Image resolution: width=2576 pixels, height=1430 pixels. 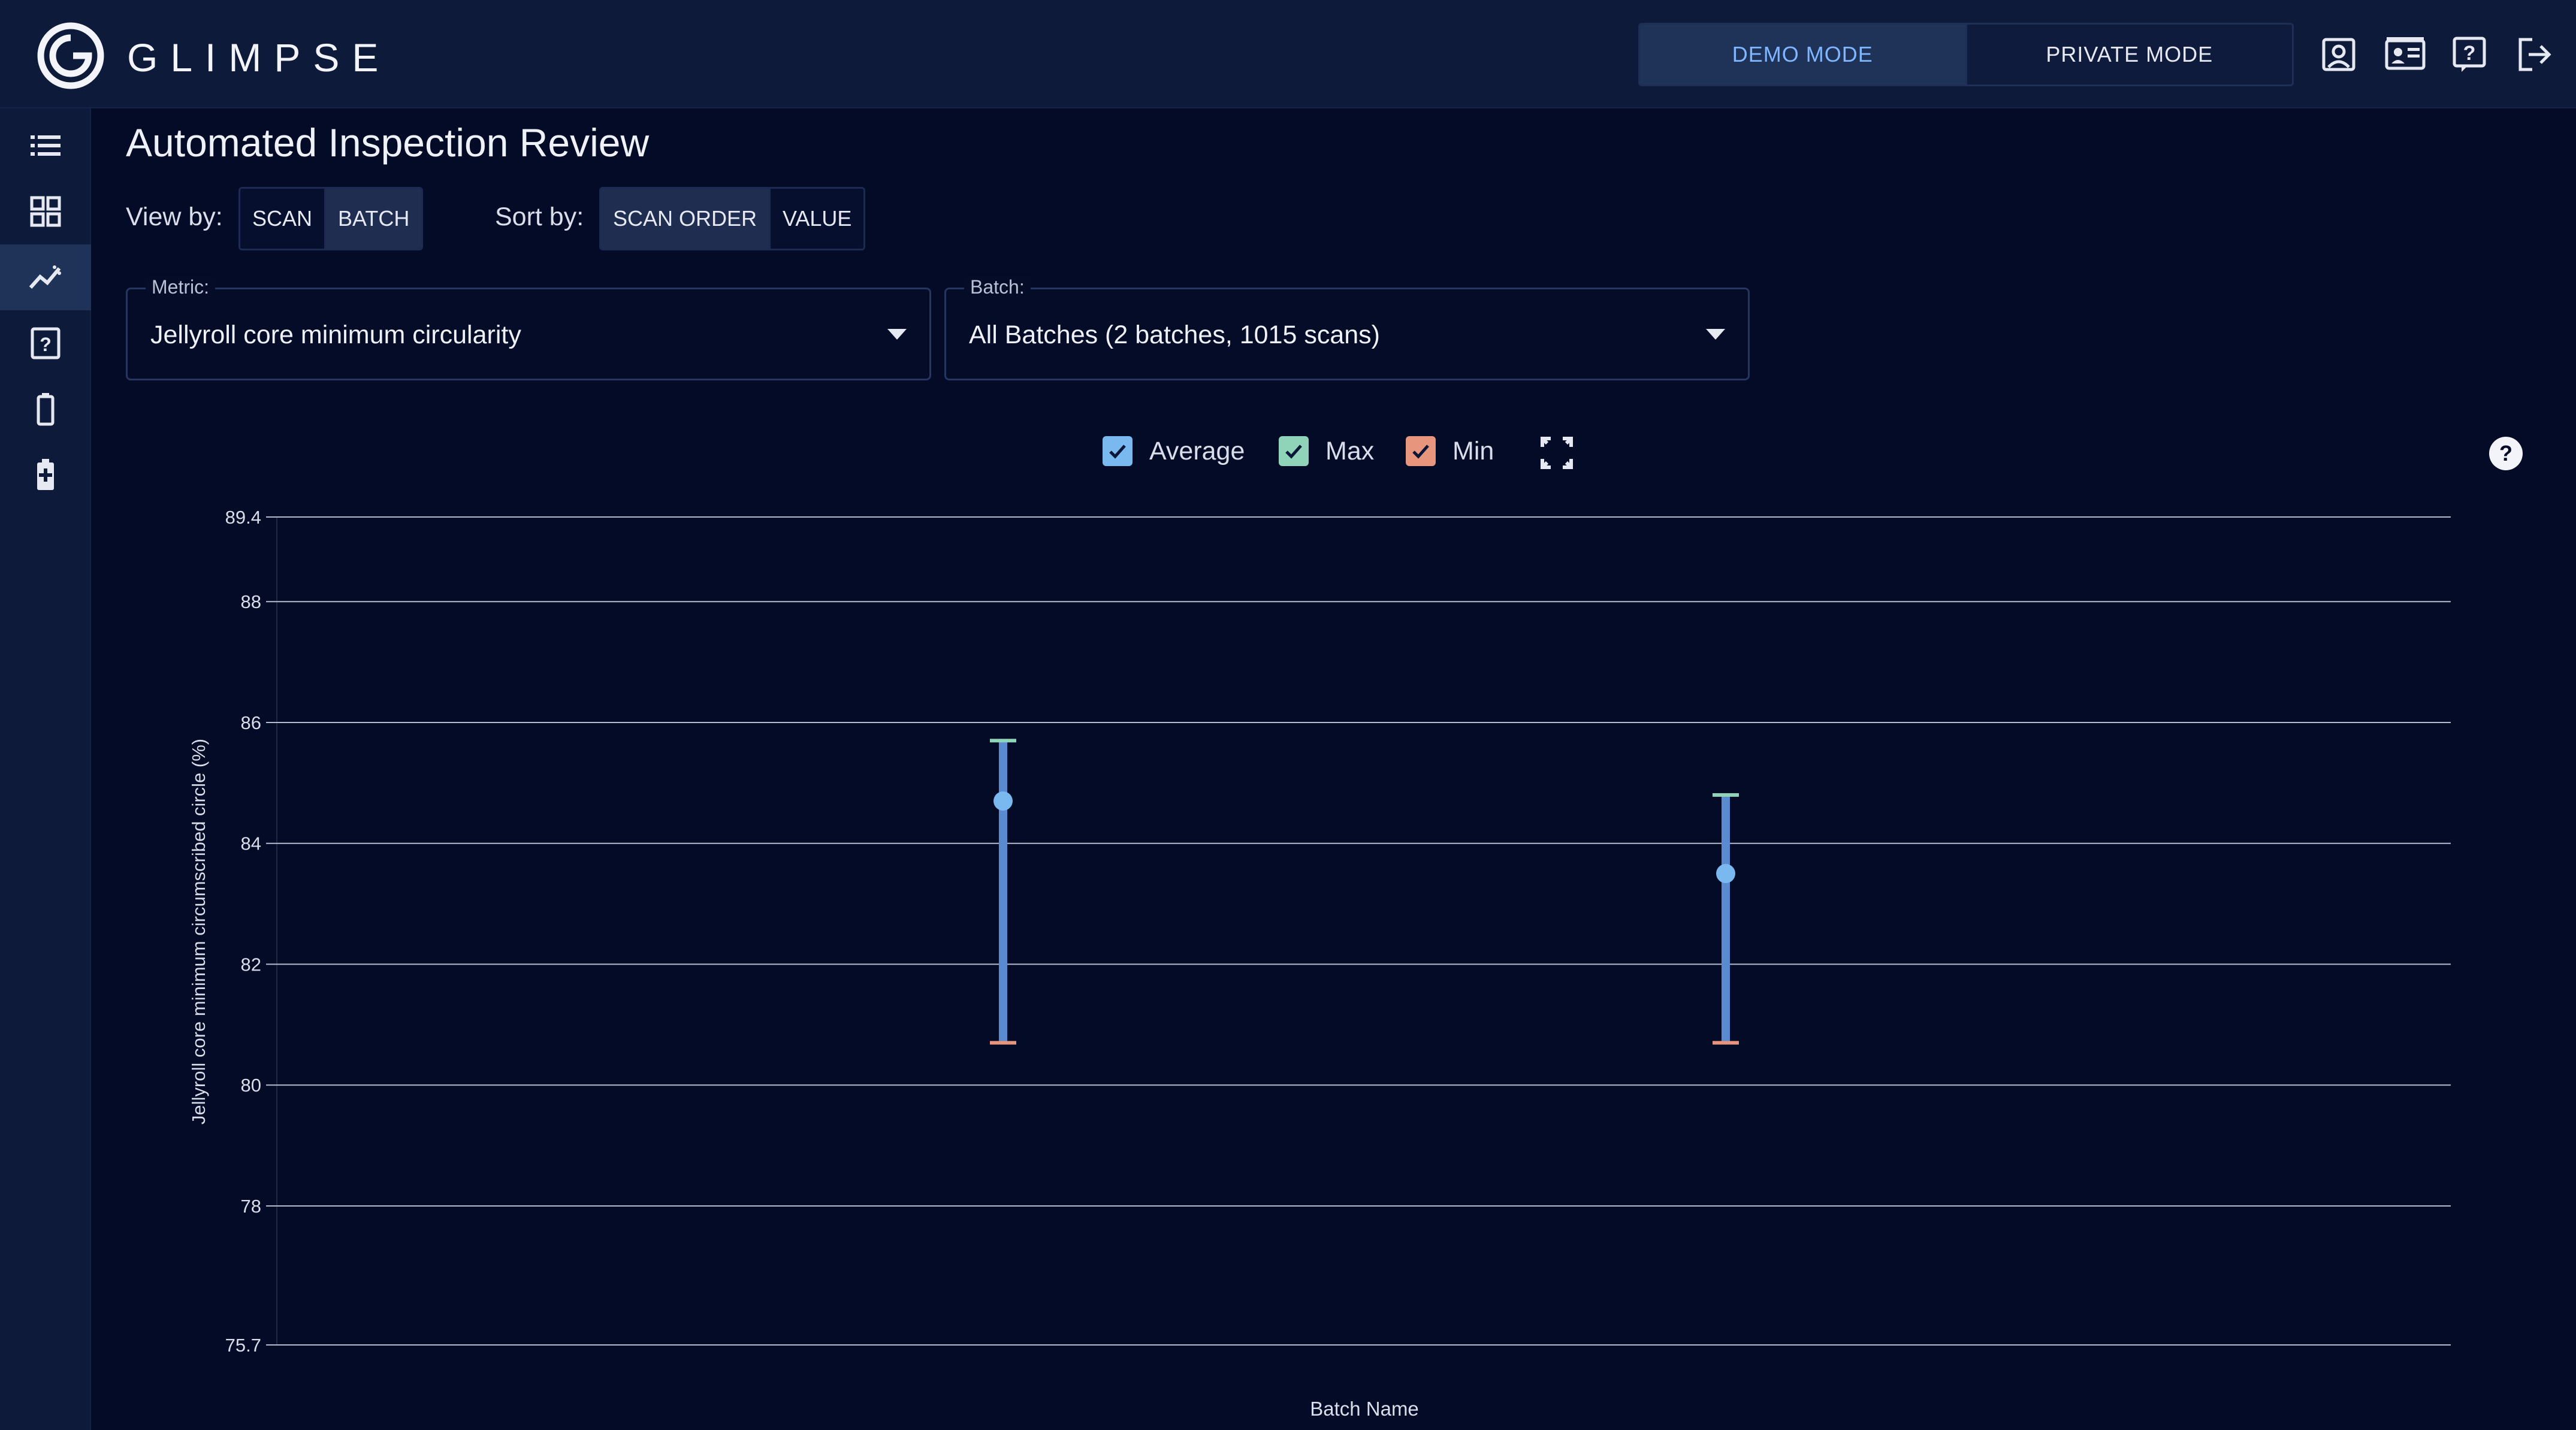 I want to click on legend-min-toggle: Min, so click(x=1450, y=451).